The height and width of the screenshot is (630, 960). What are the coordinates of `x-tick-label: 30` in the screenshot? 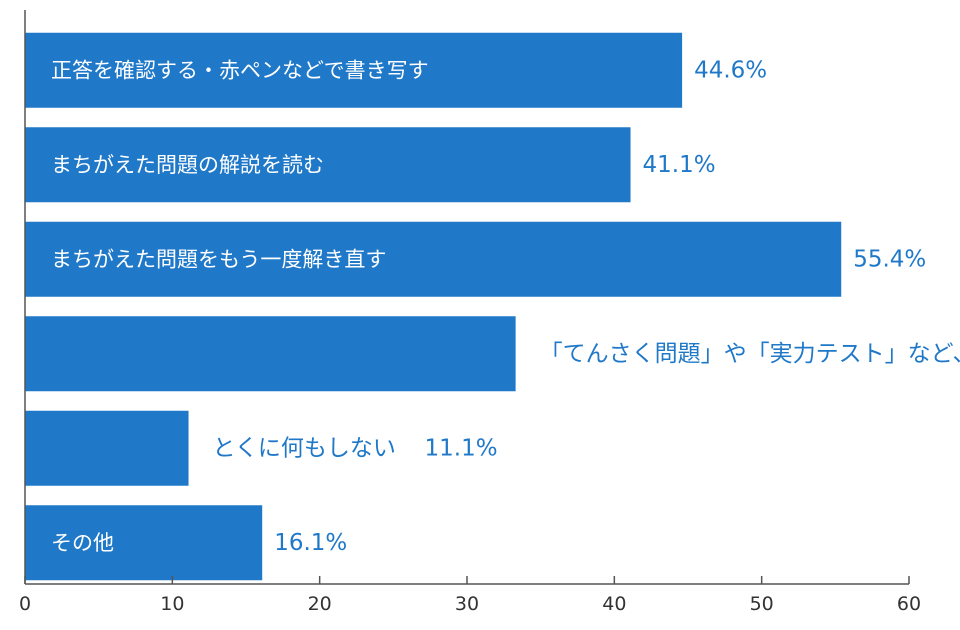 It's located at (467, 604).